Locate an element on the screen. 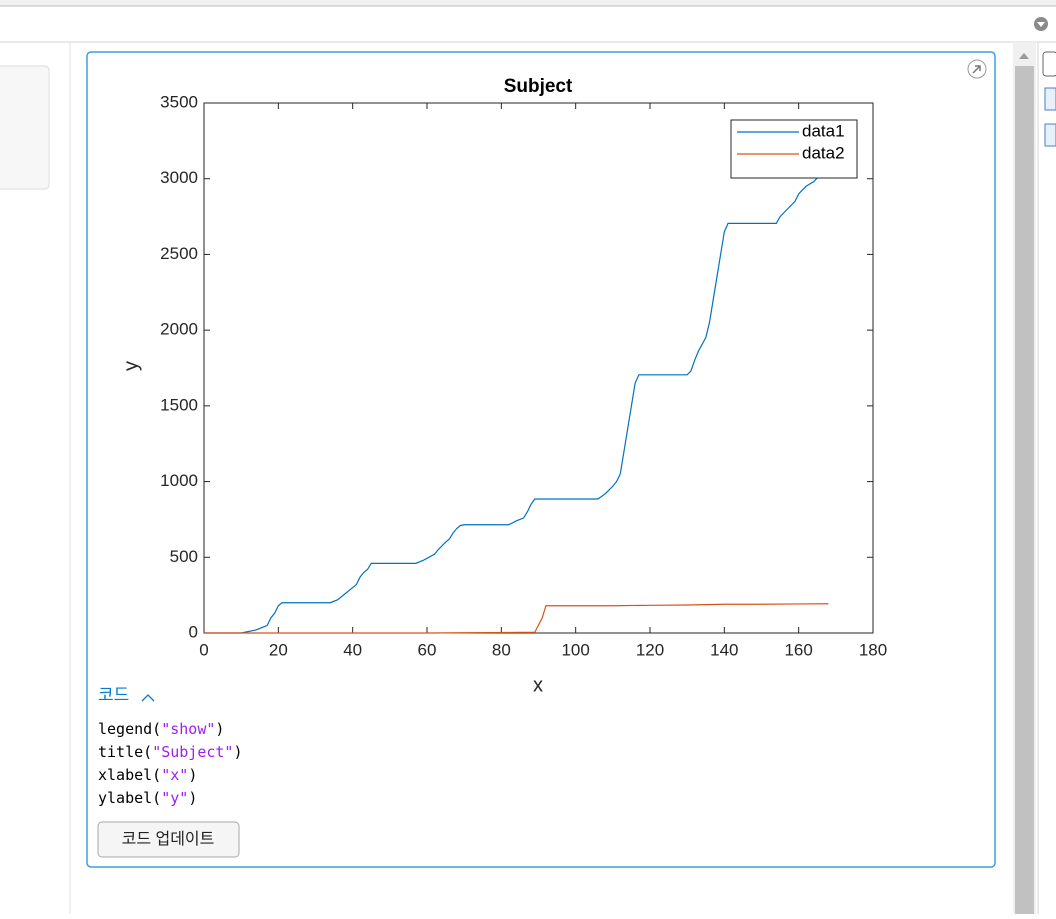 The height and width of the screenshot is (919, 1056). y-tick-label: 1500 is located at coordinates (179, 404).